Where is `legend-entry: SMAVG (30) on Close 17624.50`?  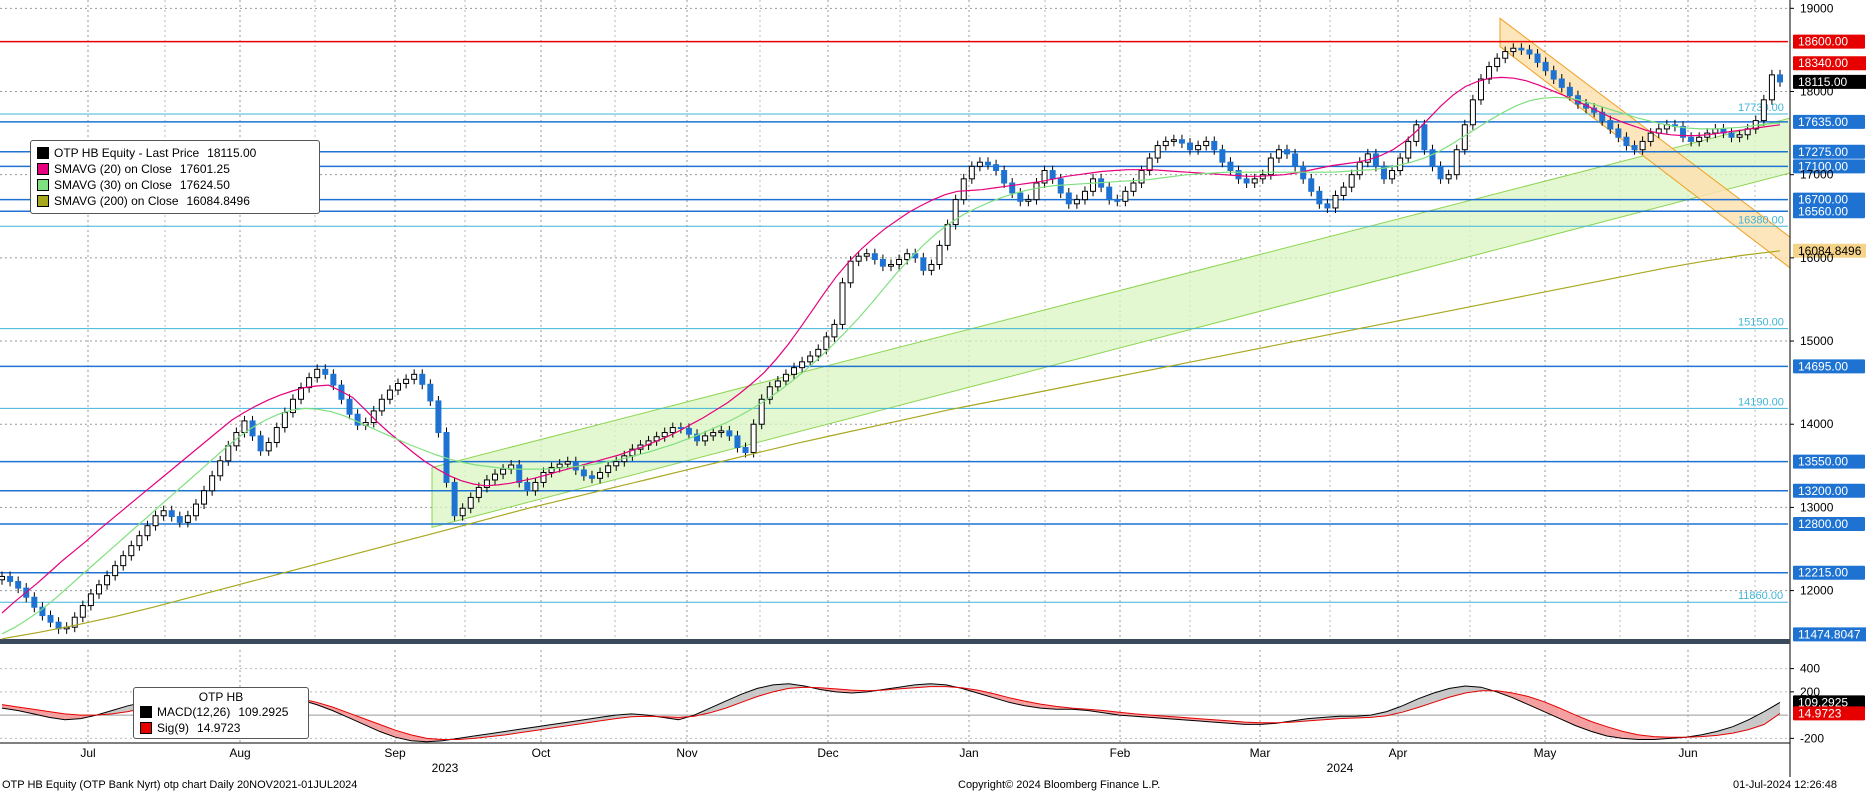 legend-entry: SMAVG (30) on Close 17624.50 is located at coordinates (175, 185).